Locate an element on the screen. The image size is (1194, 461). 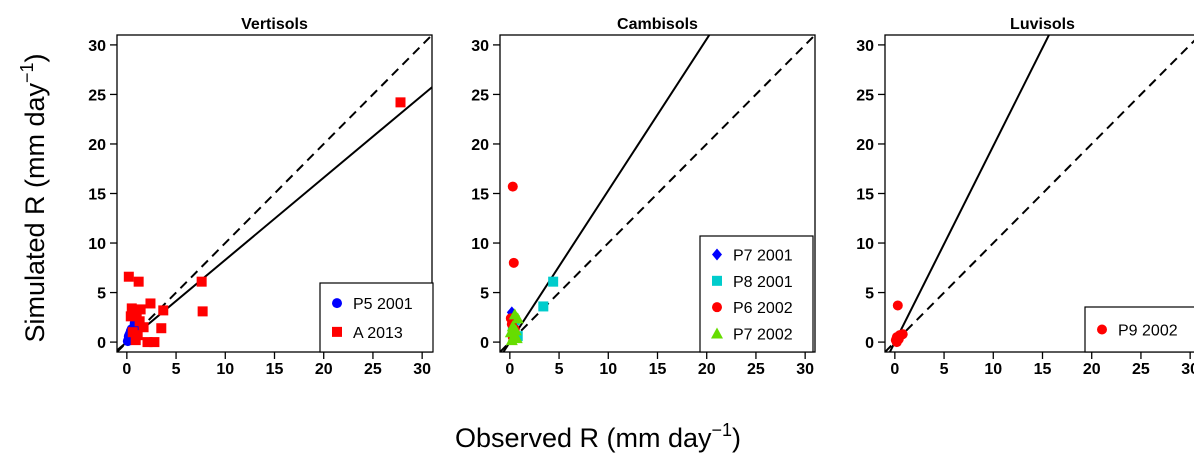
legend-label: P7 2001 is located at coordinates (763, 255).